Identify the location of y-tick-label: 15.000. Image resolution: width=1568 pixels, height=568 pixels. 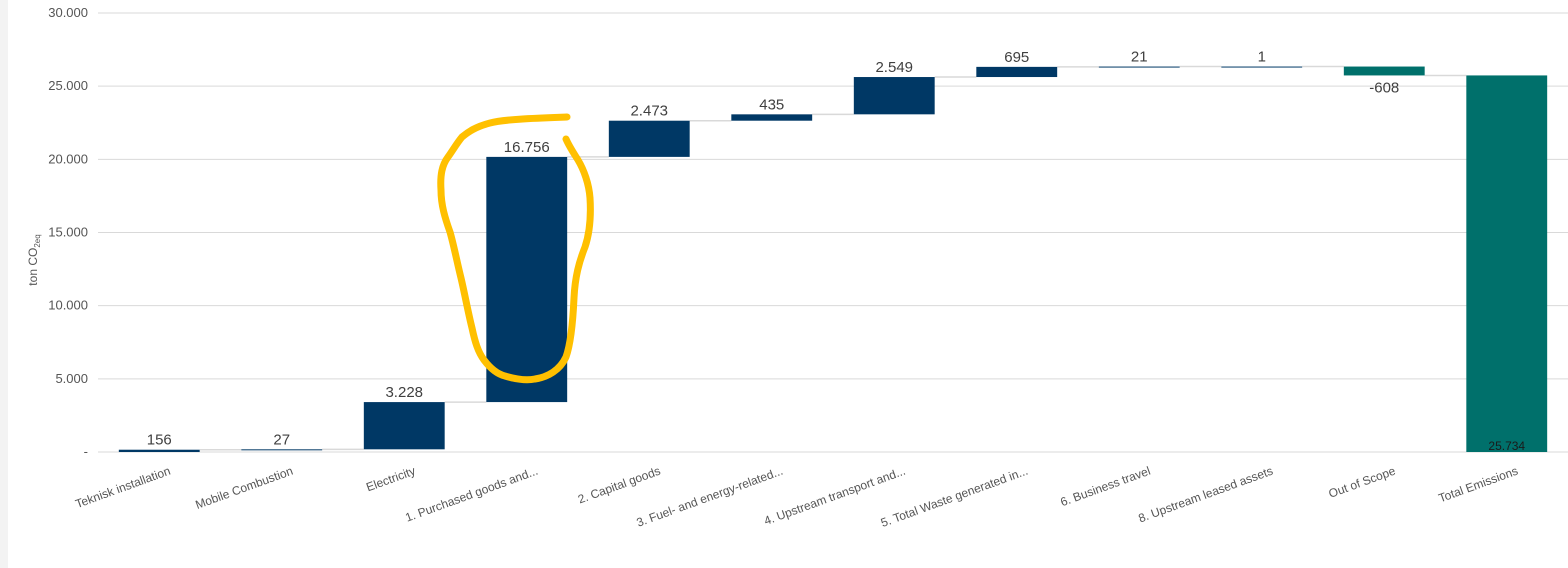
(68, 232).